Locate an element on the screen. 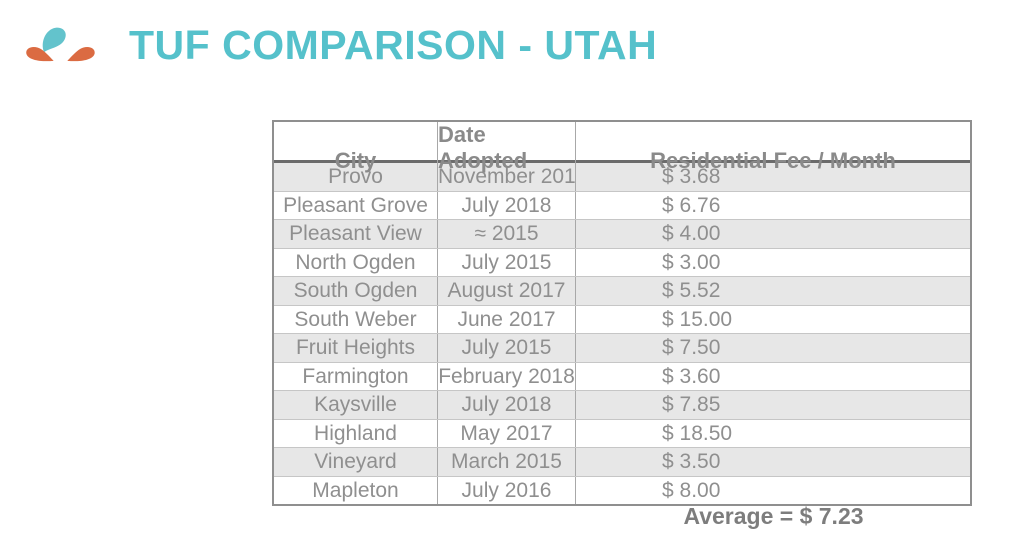 This screenshot has height=550, width=1024. table-row: South Weber June 2017 $ 15.00 is located at coordinates (622, 319).